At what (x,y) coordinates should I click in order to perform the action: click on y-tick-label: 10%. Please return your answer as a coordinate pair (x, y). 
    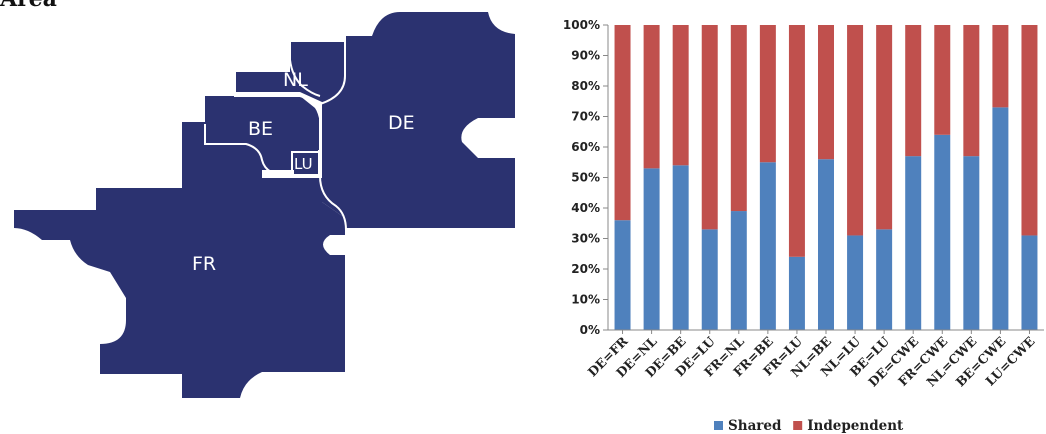
    Looking at the image, I should click on (585, 300).